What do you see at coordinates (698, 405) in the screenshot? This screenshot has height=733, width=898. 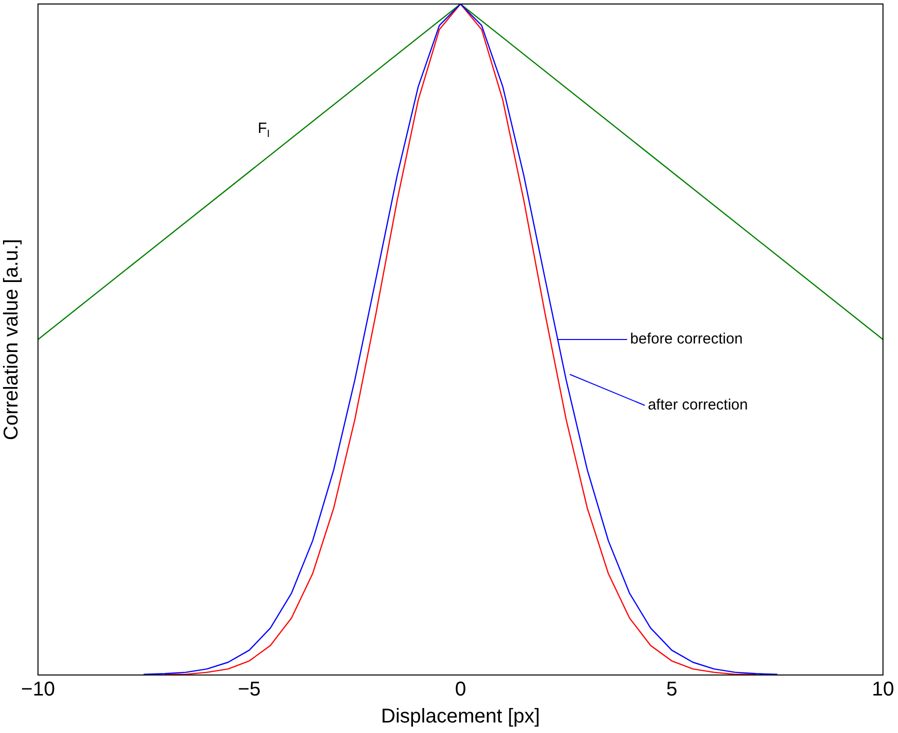 I see `annotation: after correction` at bounding box center [698, 405].